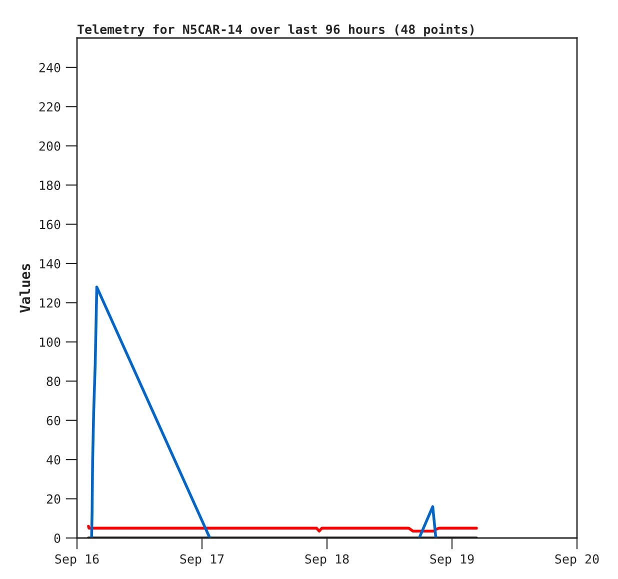 The image size is (618, 579). What do you see at coordinates (50, 303) in the screenshot?
I see `y-tick-label: 120` at bounding box center [50, 303].